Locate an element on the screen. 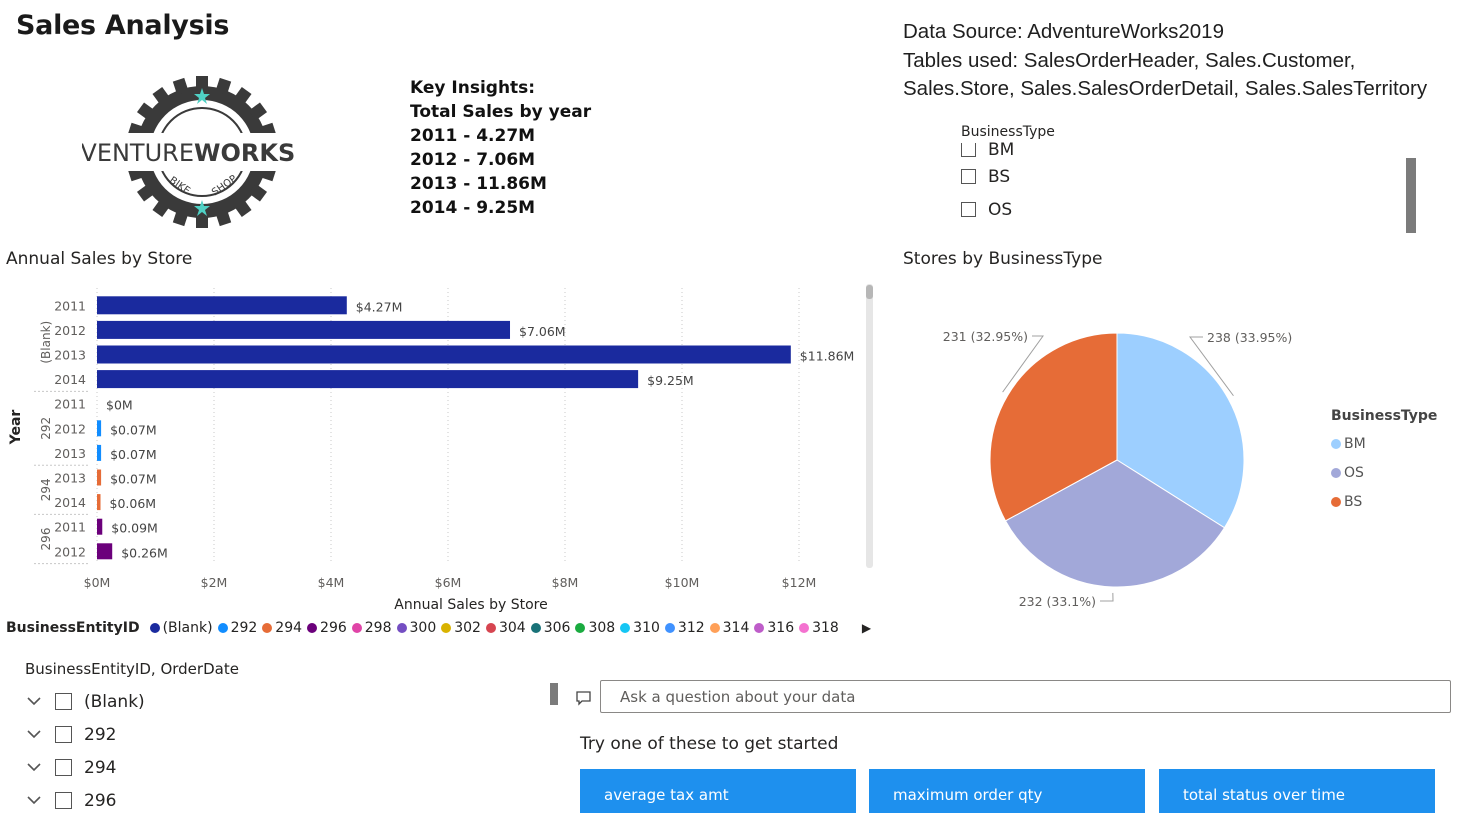 Image resolution: width=1463 pixels, height=836 pixels. legend-item: 314 is located at coordinates (729, 628).